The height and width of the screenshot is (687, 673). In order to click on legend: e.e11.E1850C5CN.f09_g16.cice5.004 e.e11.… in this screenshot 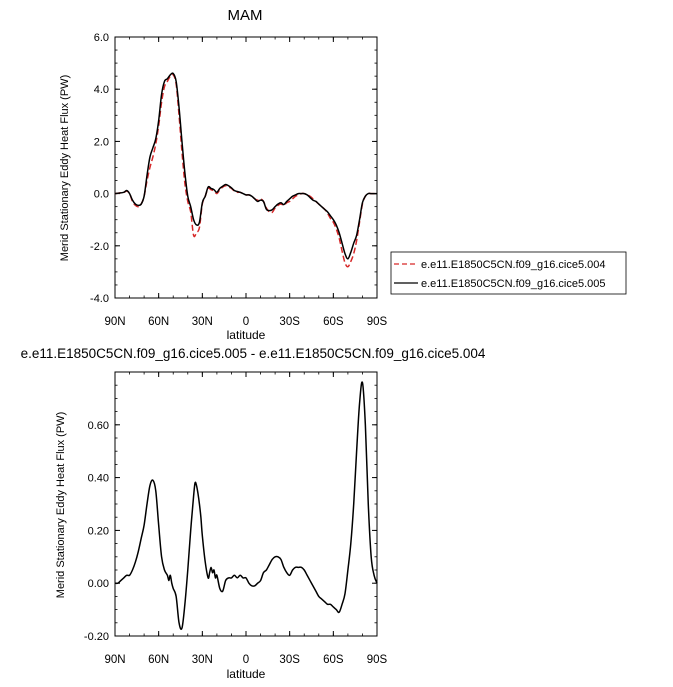, I will do `click(508, 273)`.